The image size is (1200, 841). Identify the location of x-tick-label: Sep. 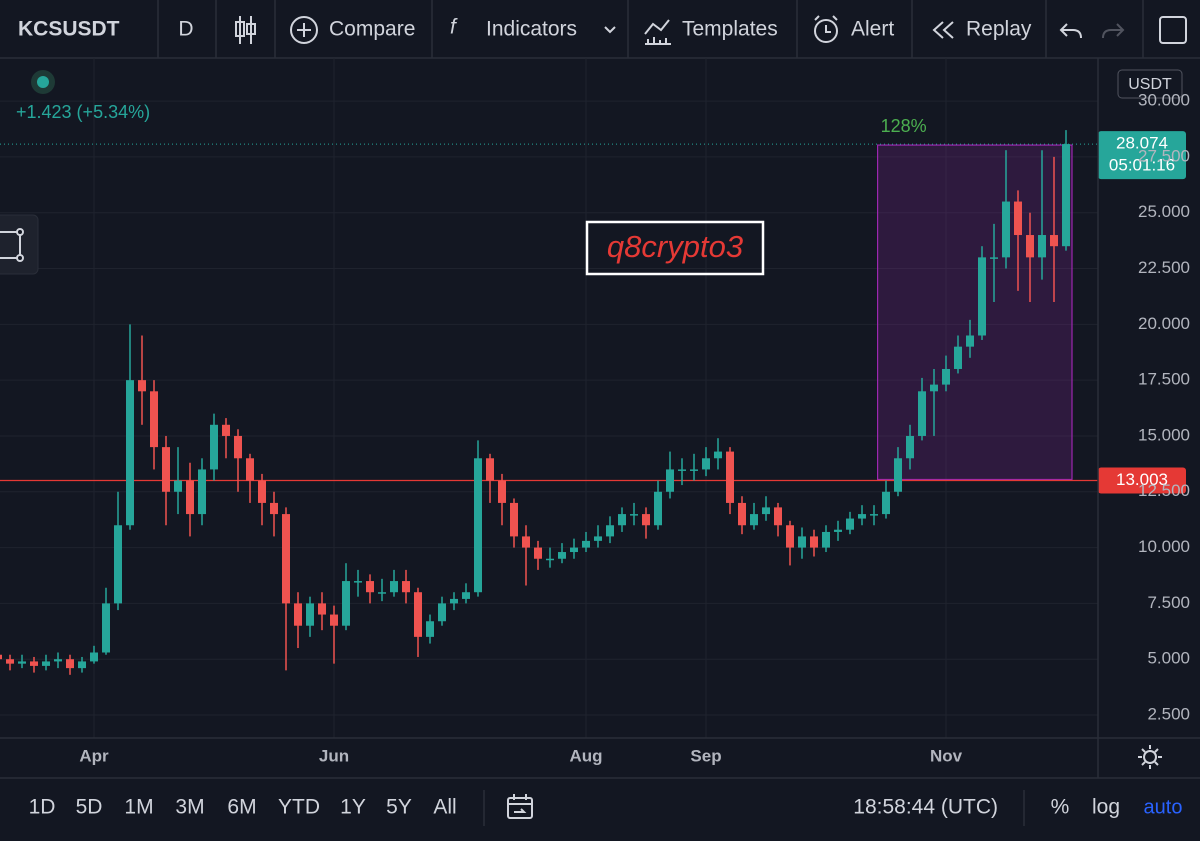
(705, 755).